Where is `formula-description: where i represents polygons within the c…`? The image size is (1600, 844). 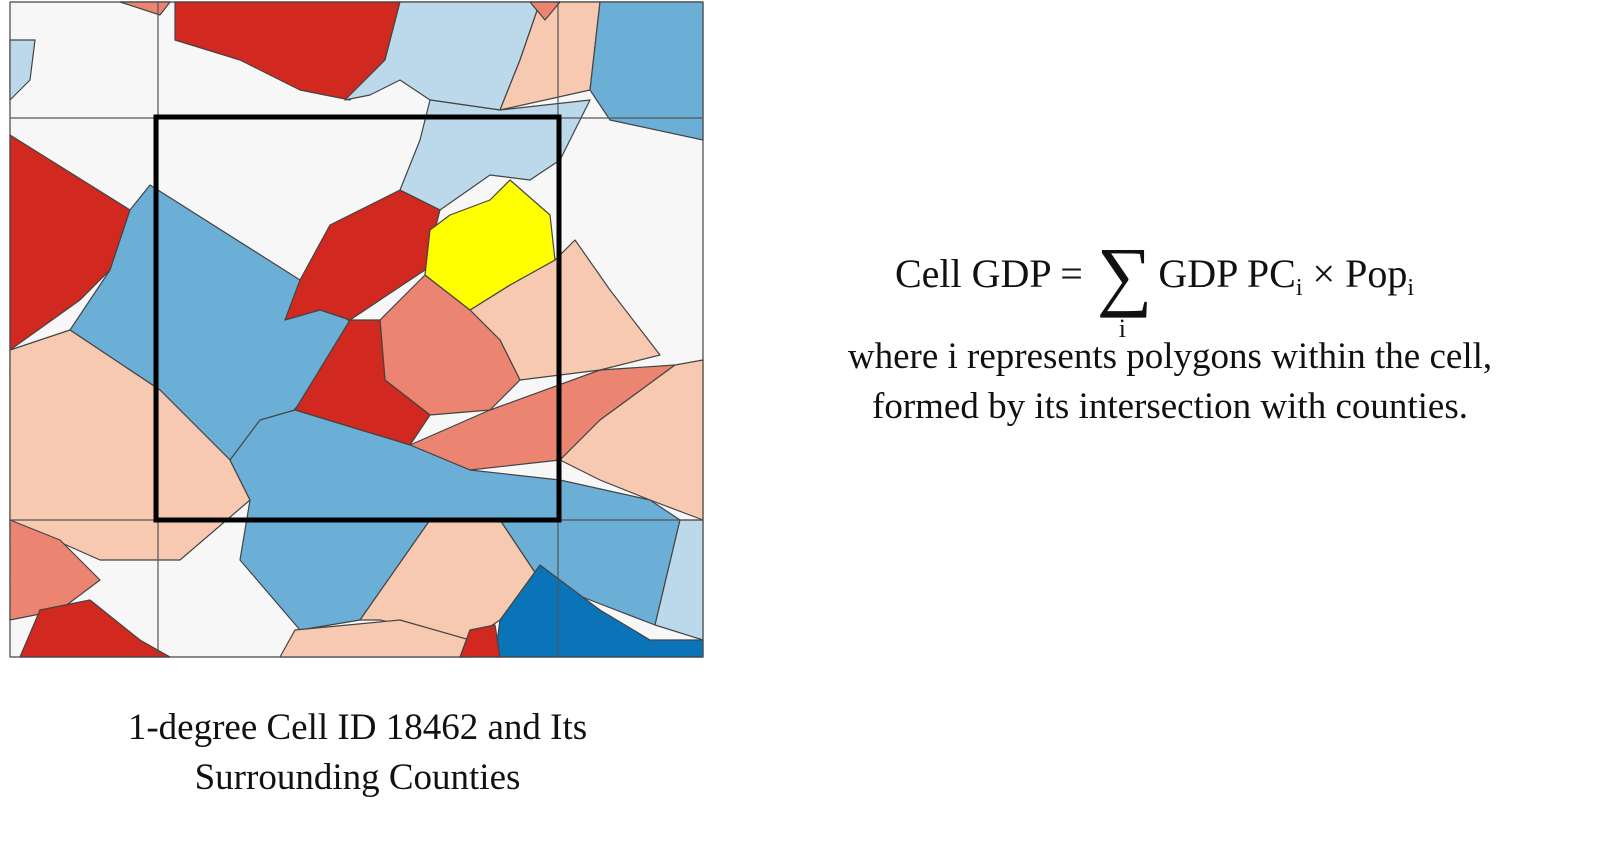 formula-description: where i represents polygons within the c… is located at coordinates (1170, 382).